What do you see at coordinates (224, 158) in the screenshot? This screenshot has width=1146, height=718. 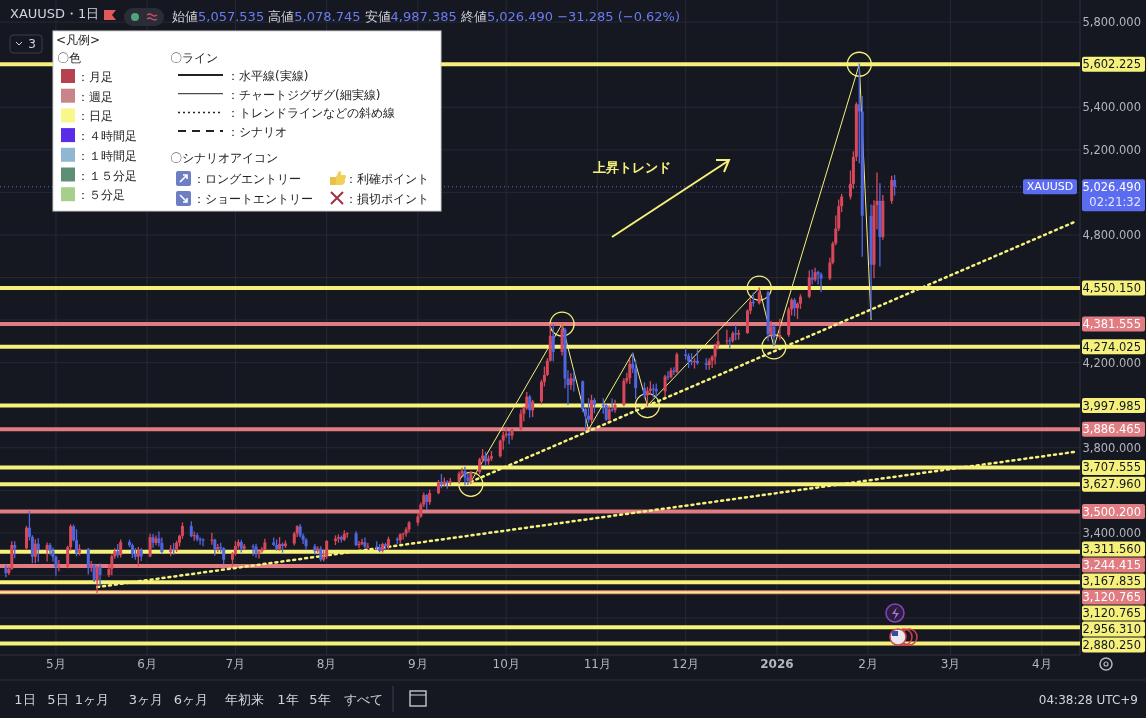 I see `annotation: 〇シナリオアイコン` at bounding box center [224, 158].